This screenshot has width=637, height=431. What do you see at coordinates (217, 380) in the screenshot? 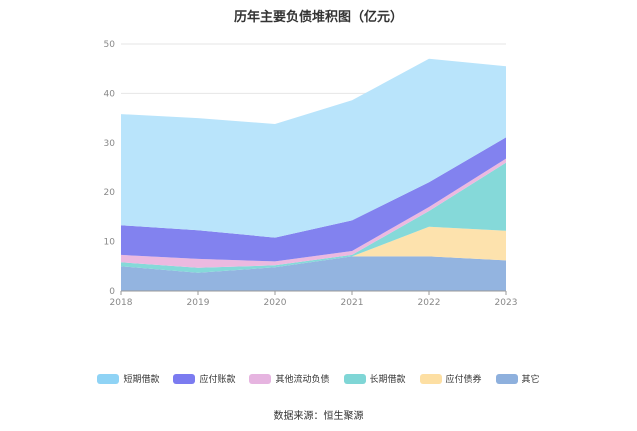
I see `legend-label: 应付账款` at bounding box center [217, 380].